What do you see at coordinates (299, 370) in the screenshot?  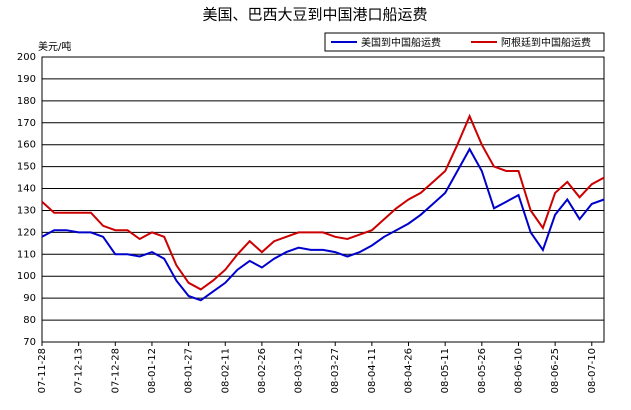 I see `x-tick-label: 08-03-12` at bounding box center [299, 370].